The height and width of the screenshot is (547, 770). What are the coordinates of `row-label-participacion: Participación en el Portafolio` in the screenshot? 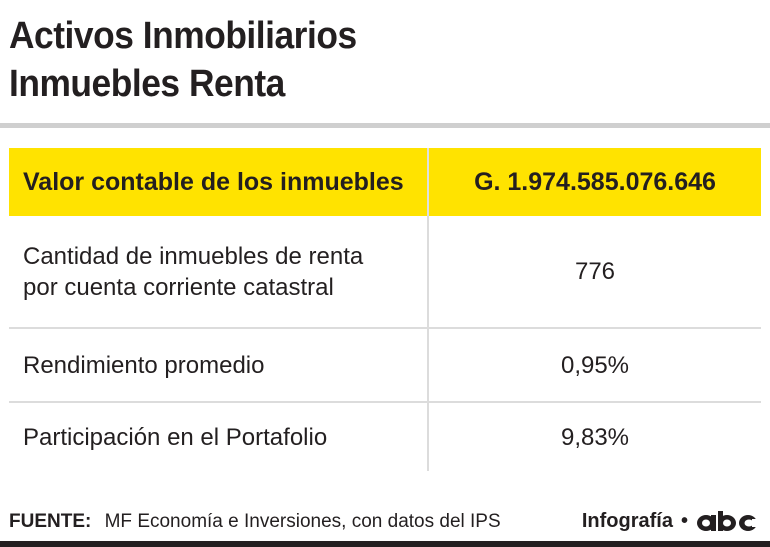 It's located at (175, 437).